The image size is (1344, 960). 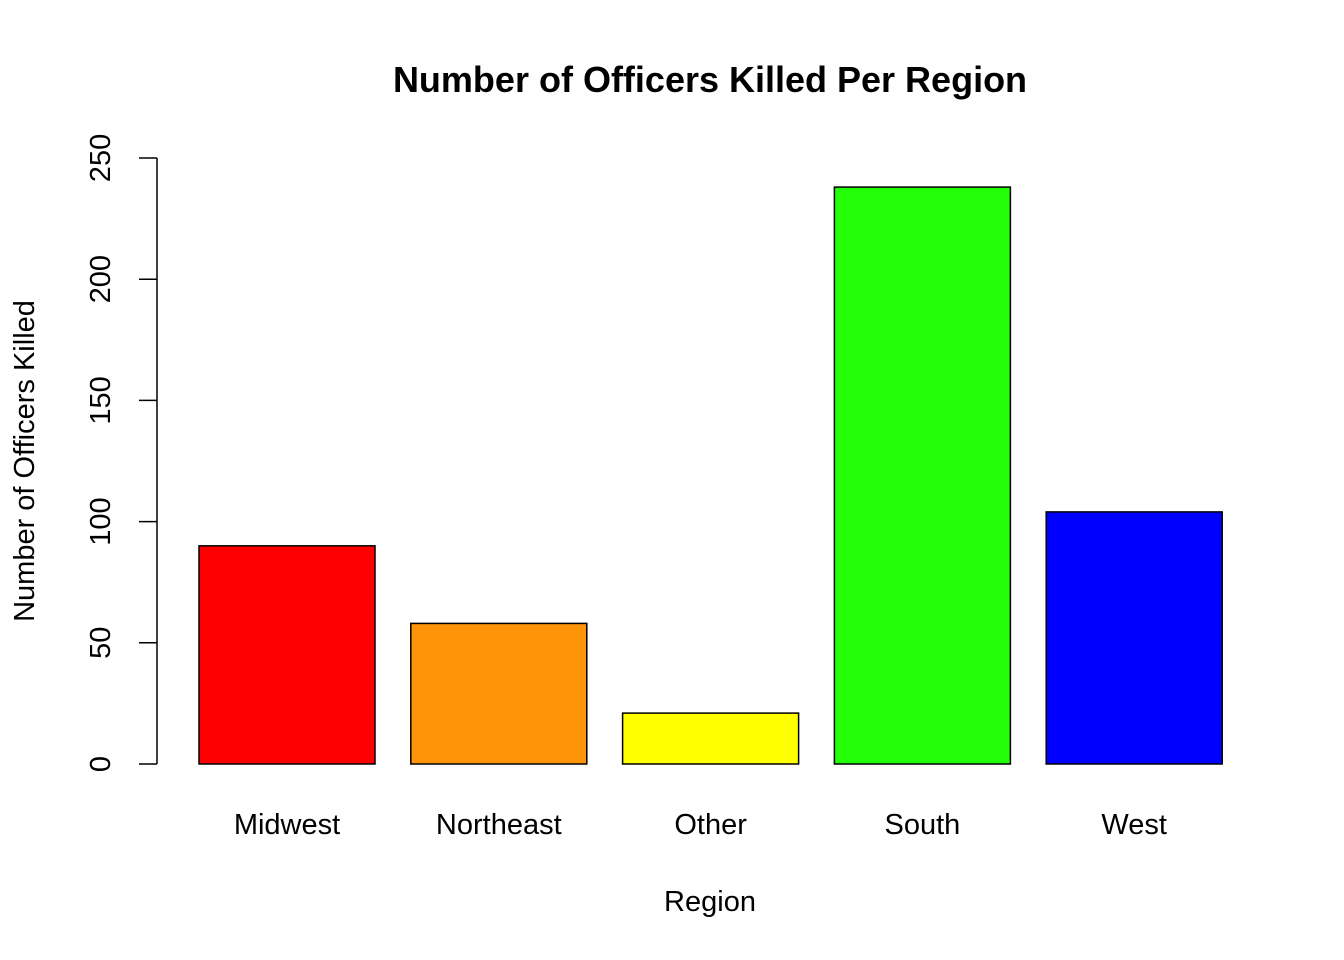 I want to click on x-tick-label-south: South, so click(x=923, y=825).